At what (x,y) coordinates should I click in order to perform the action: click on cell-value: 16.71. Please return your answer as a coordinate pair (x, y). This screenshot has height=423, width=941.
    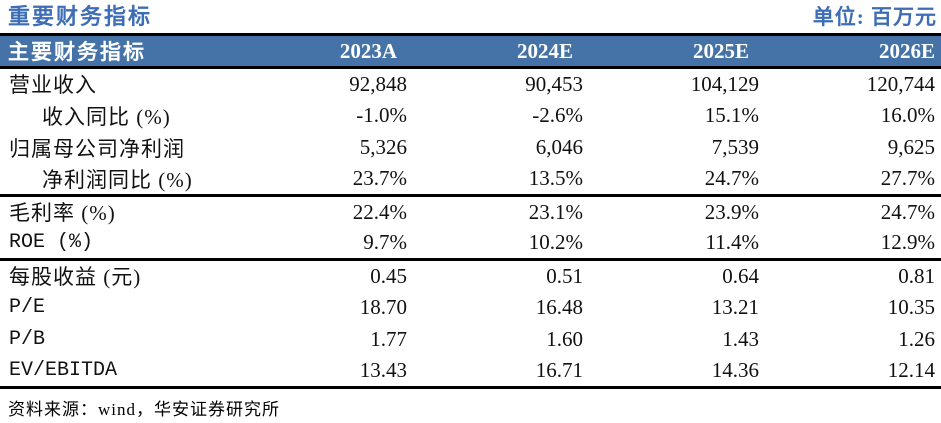
    Looking at the image, I should click on (559, 370).